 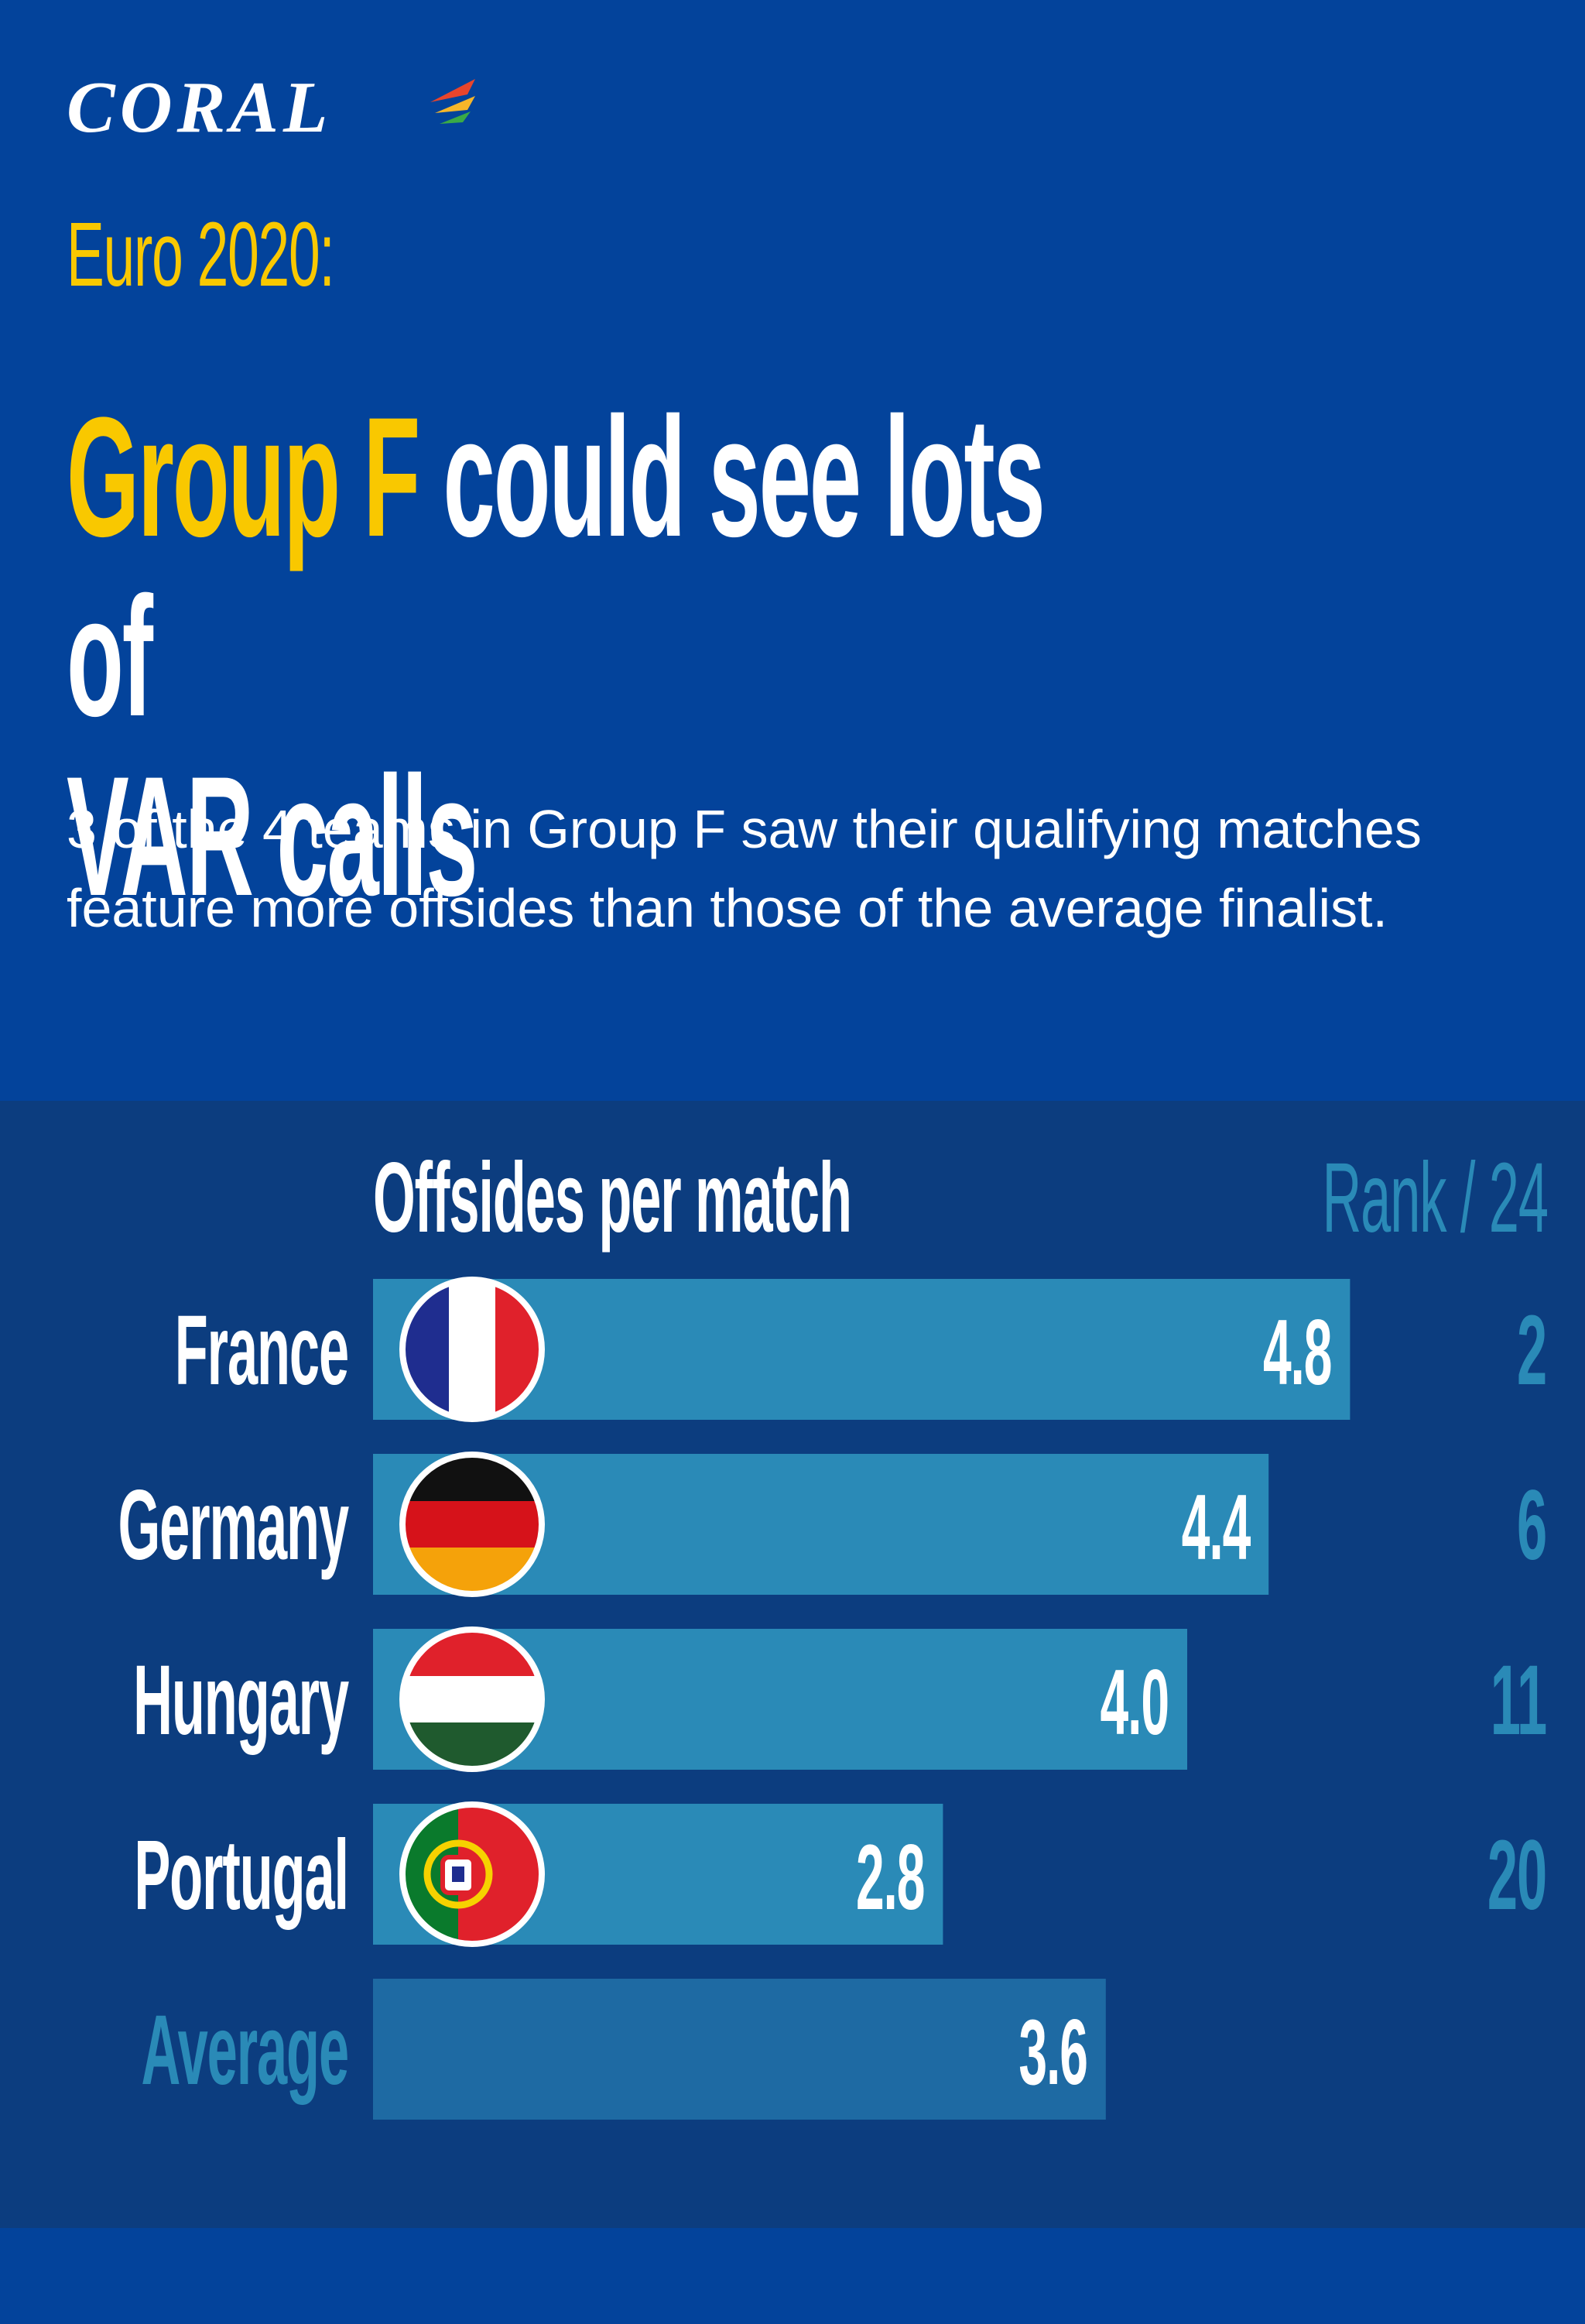 I want to click on rank-label-france-group: 2, so click(x=1532, y=1350).